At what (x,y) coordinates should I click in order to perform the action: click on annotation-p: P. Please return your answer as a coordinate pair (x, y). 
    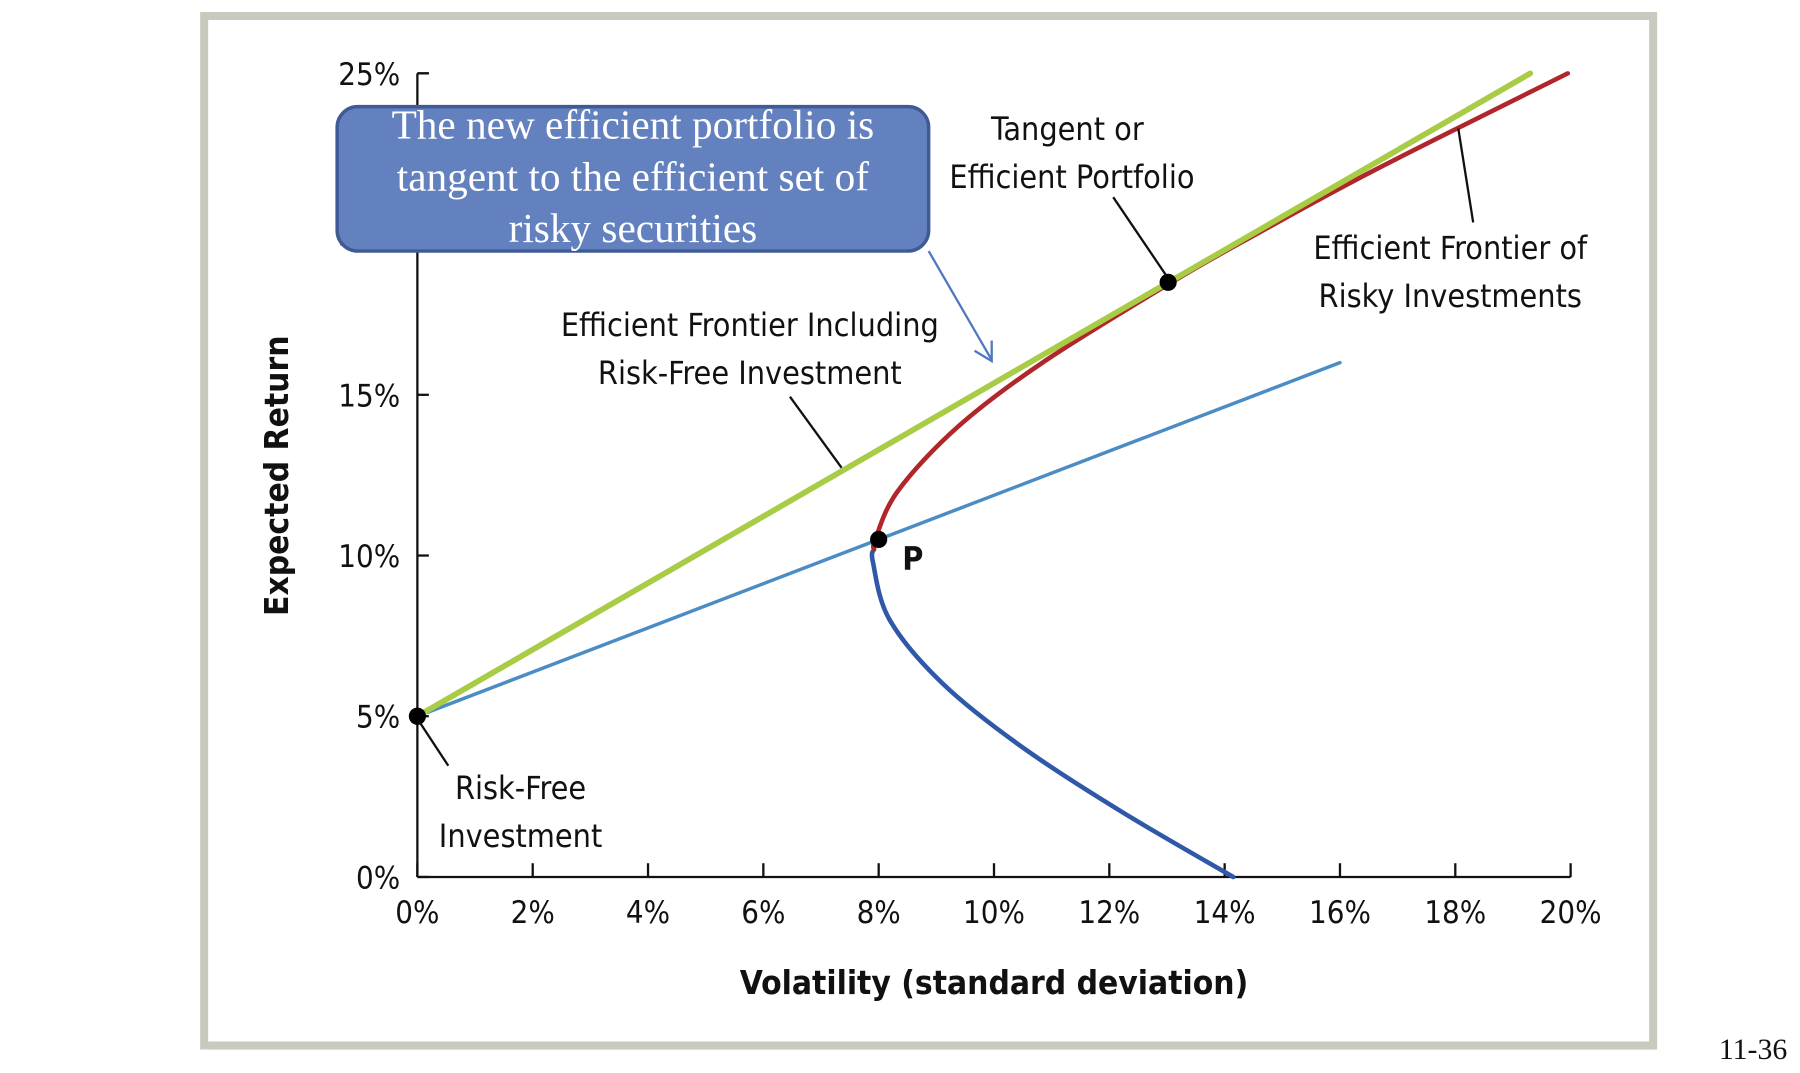
    Looking at the image, I should click on (912, 559).